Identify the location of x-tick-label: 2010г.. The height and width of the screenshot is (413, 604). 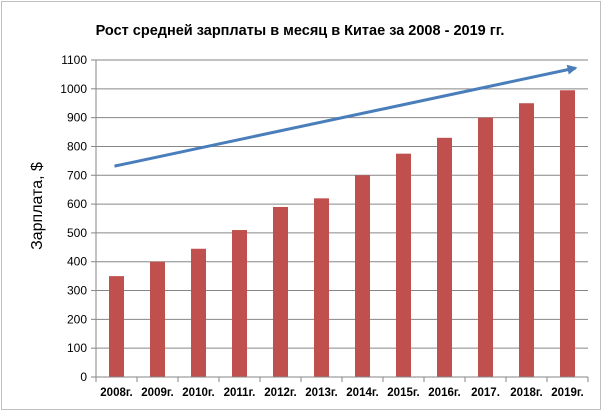
(198, 393).